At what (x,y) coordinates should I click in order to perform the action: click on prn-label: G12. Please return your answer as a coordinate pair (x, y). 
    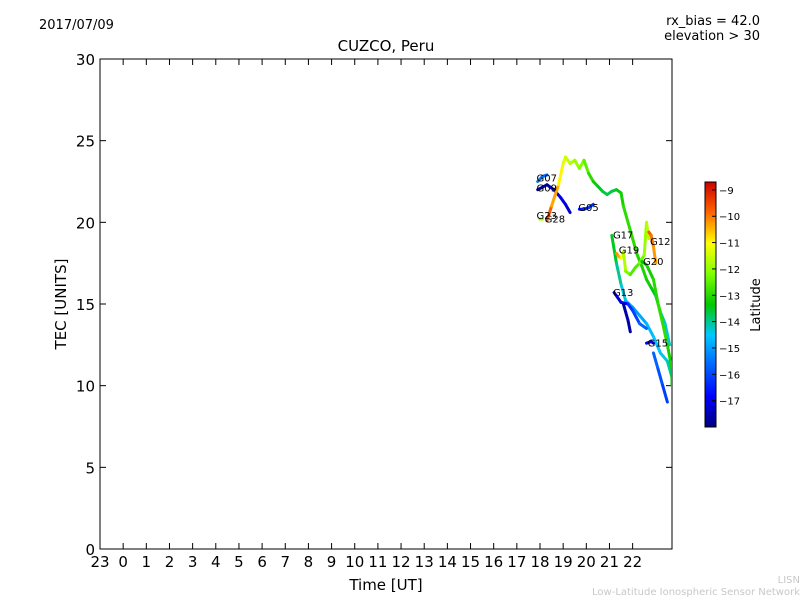
    Looking at the image, I should click on (660, 242).